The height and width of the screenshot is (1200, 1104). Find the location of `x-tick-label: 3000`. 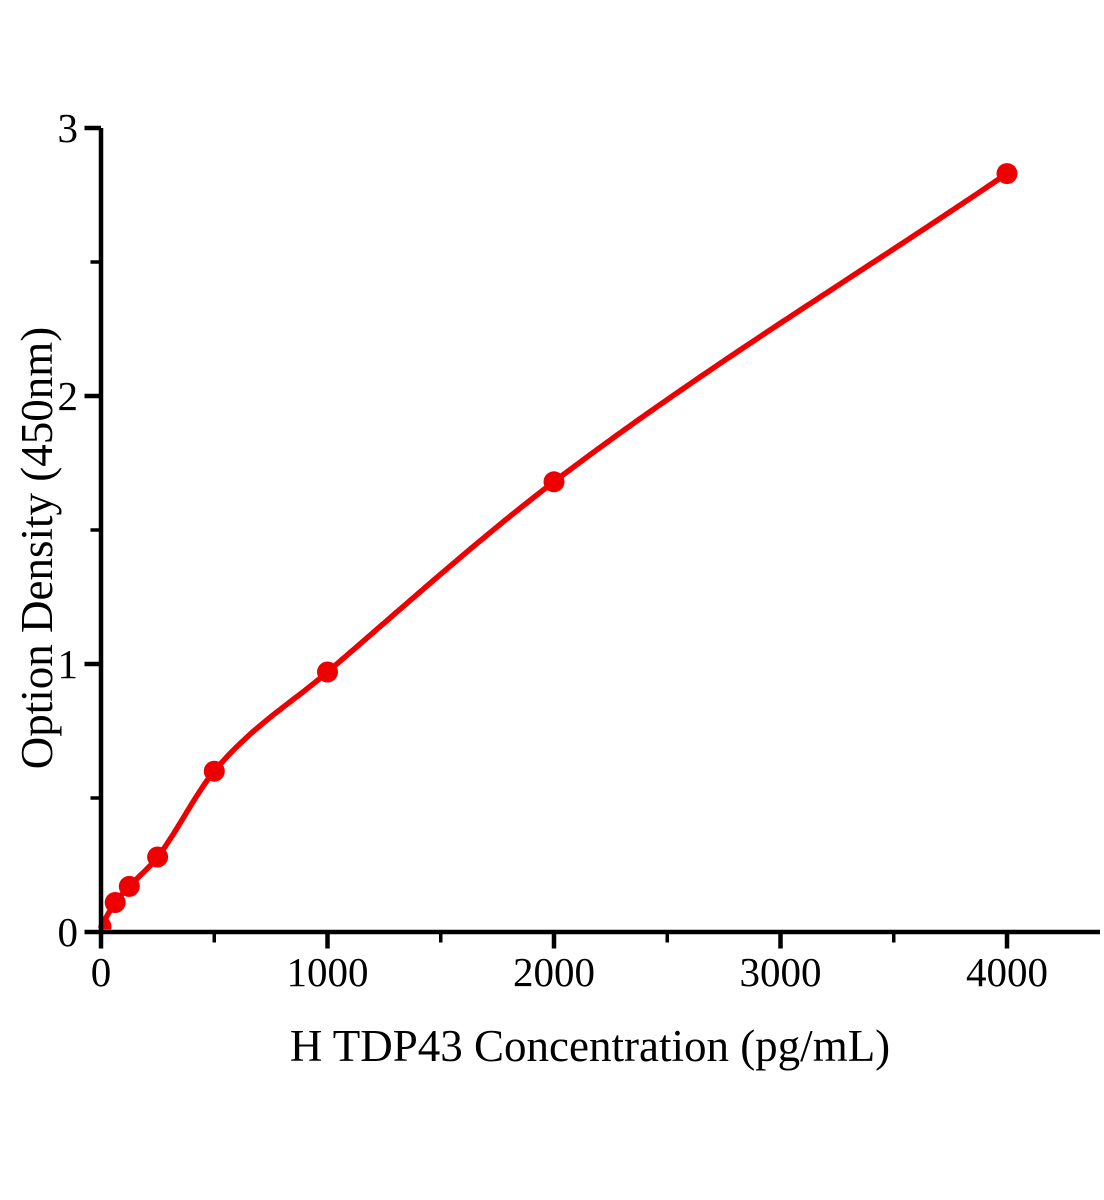

x-tick-label: 3000 is located at coordinates (781, 972).